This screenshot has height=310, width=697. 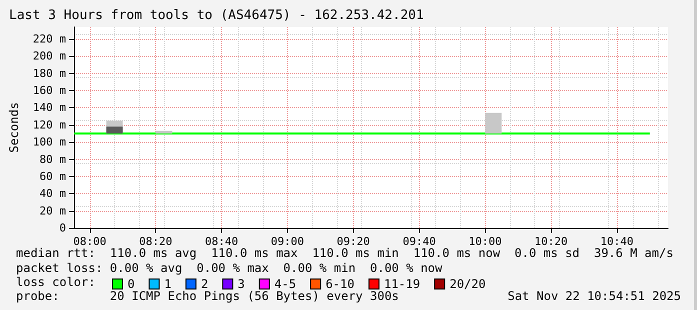 What do you see at coordinates (216, 15) in the screenshot?
I see `chart-title: Last 3 Hours from tools to (AS46475) - 162.253.42.201` at bounding box center [216, 15].